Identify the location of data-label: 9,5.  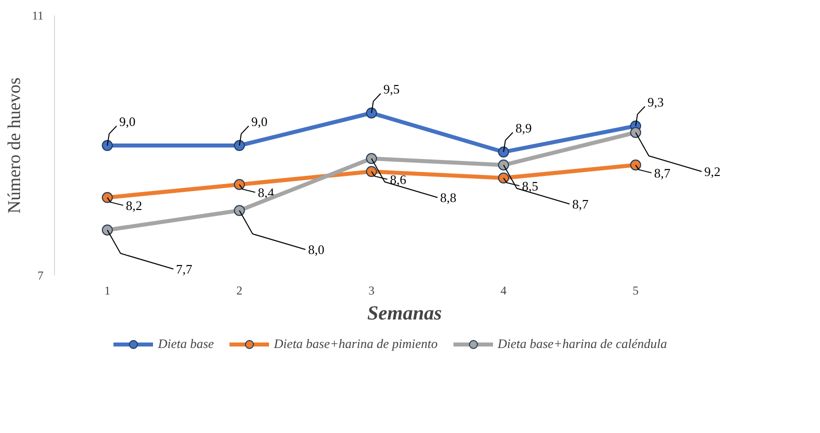
(391, 89).